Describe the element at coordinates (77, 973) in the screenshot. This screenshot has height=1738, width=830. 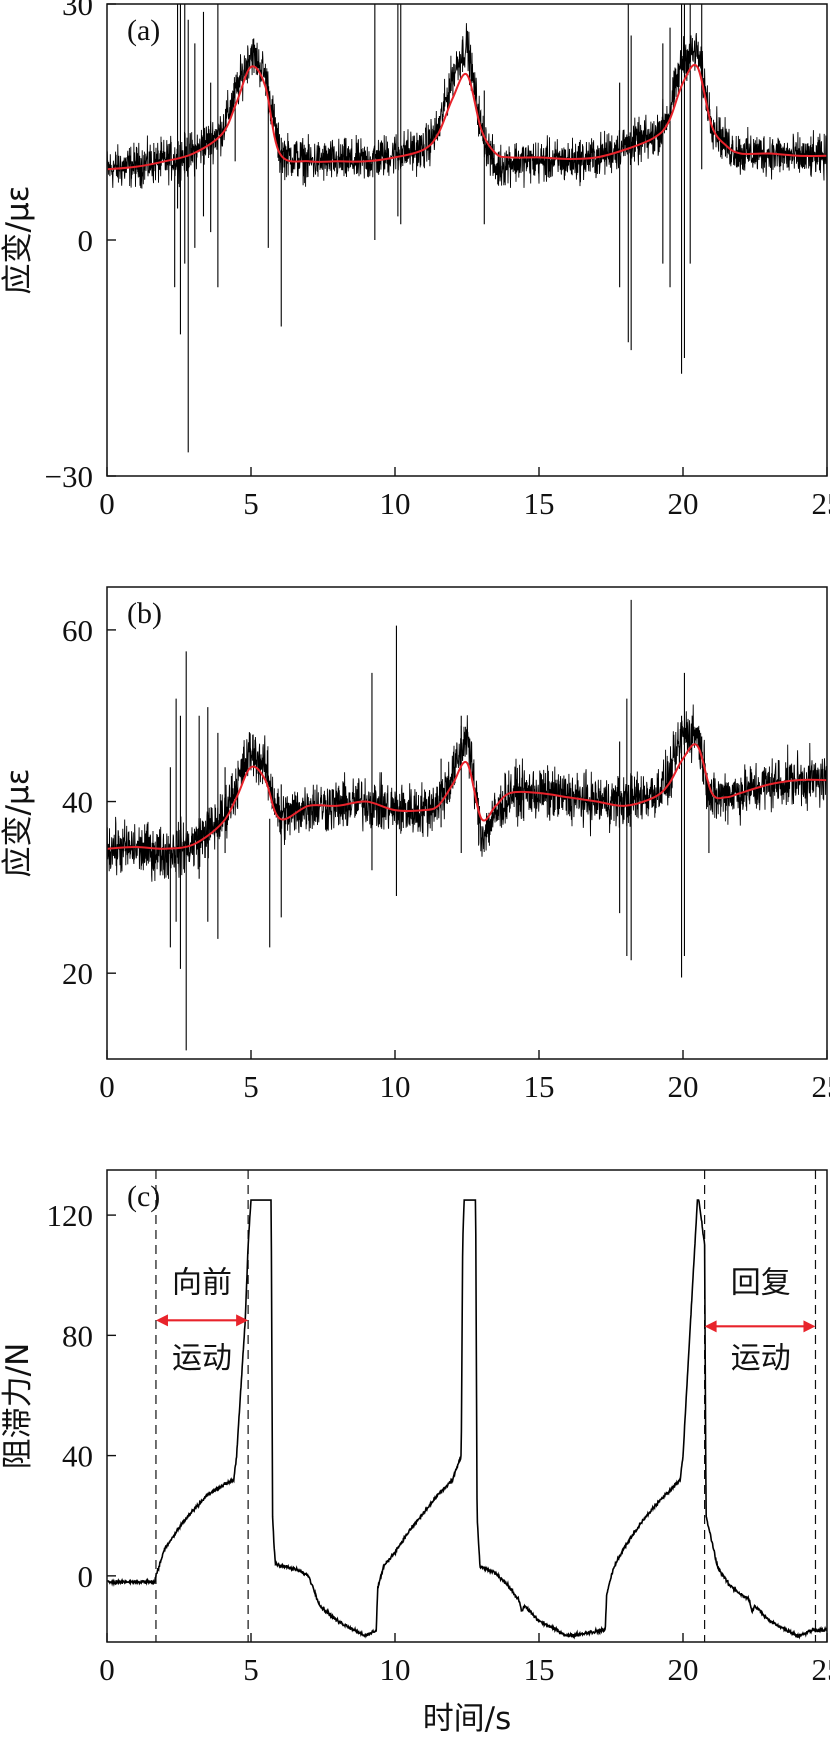
I see `y-tick-label: 20` at that location.